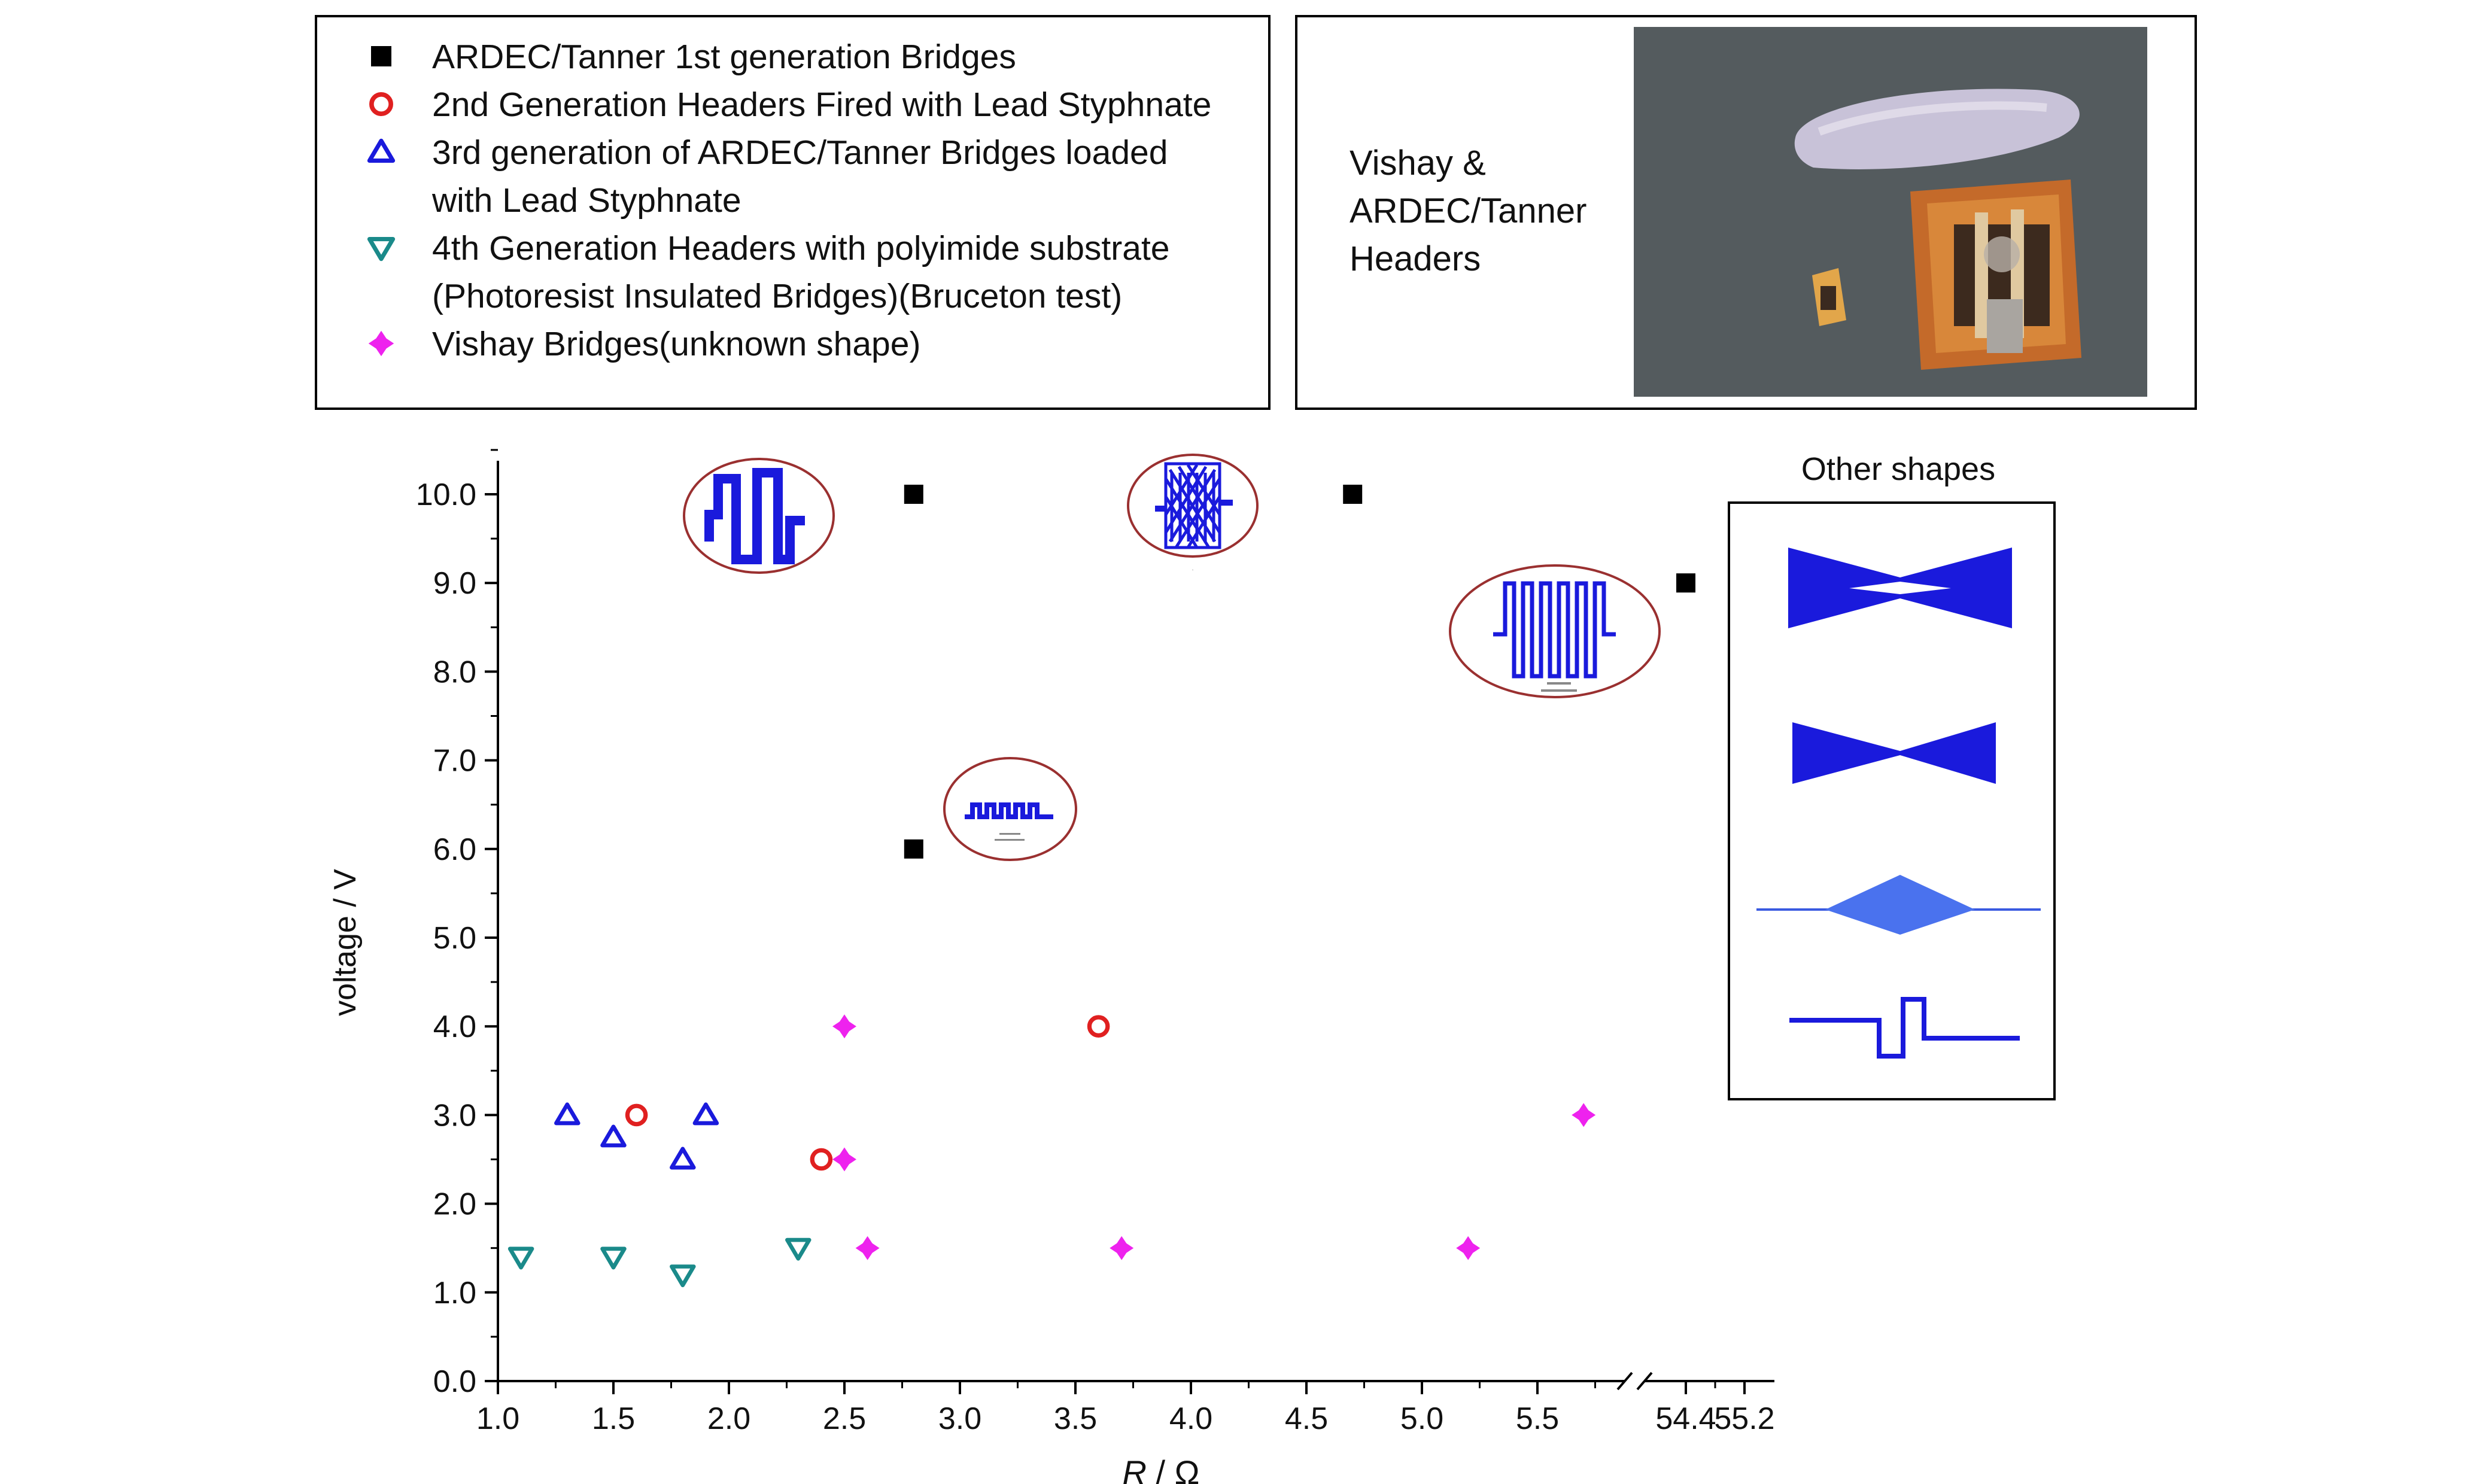 The width and height of the screenshot is (2474, 1484). I want to click on legend-marker-star, so click(381, 343).